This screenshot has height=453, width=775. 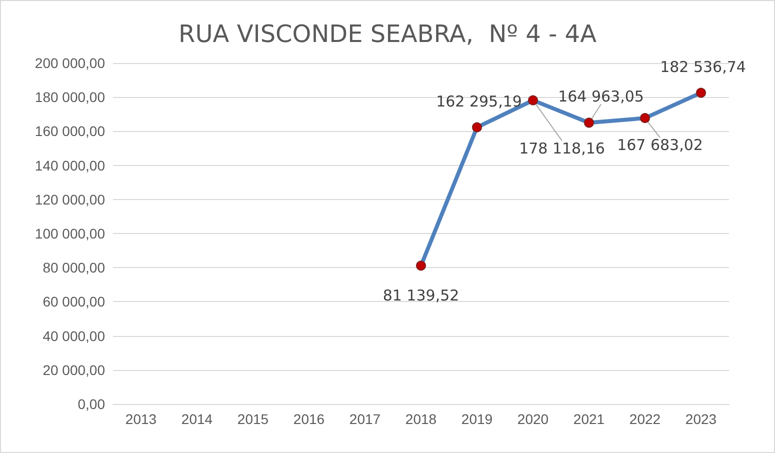 I want to click on data-label: 81 139,52, so click(x=421, y=295).